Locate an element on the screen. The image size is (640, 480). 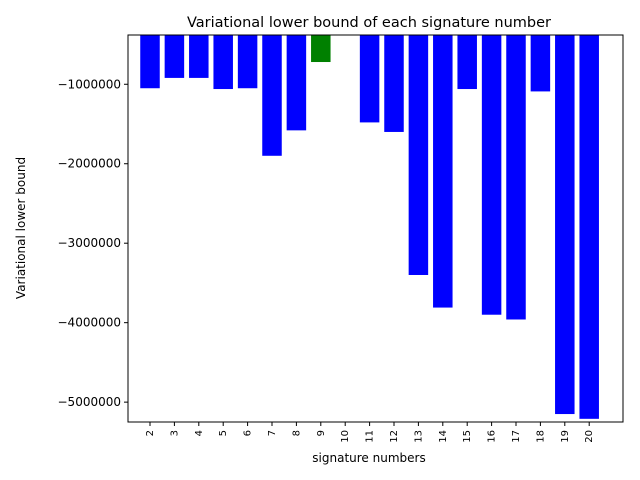
y-axis-label: Variational lower bound is located at coordinates (21, 228).